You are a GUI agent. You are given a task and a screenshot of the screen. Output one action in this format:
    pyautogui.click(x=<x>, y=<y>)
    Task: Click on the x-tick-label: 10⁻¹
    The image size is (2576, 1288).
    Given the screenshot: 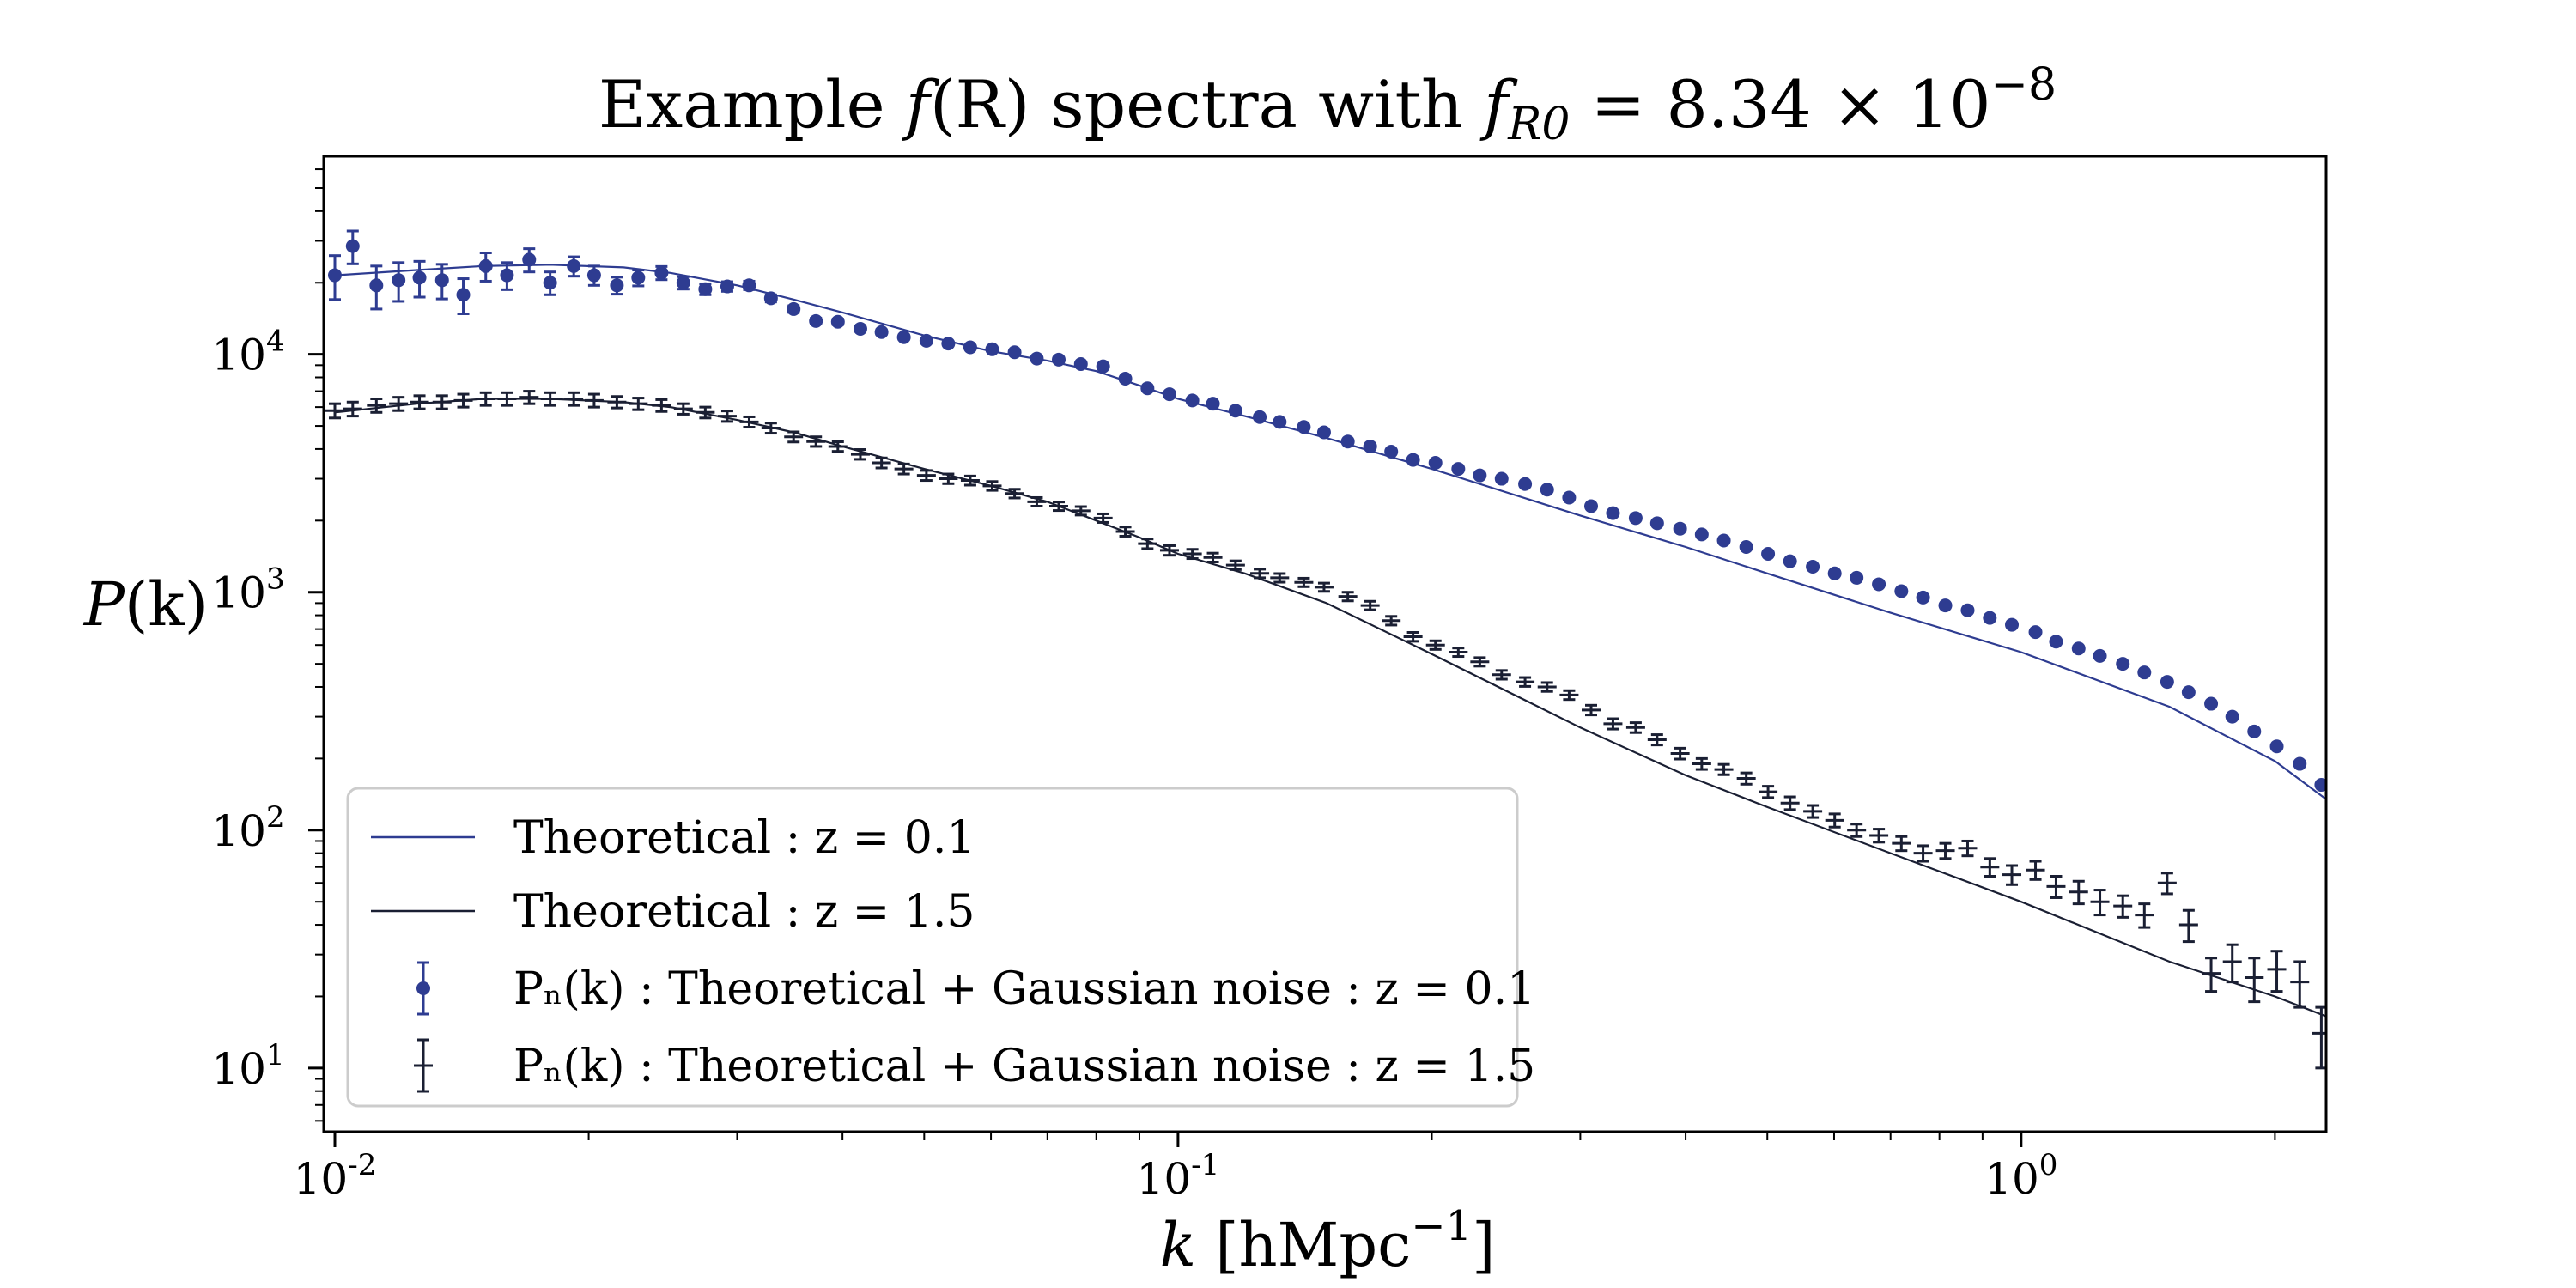 What is the action you would take?
    pyautogui.click(x=1178, y=1176)
    